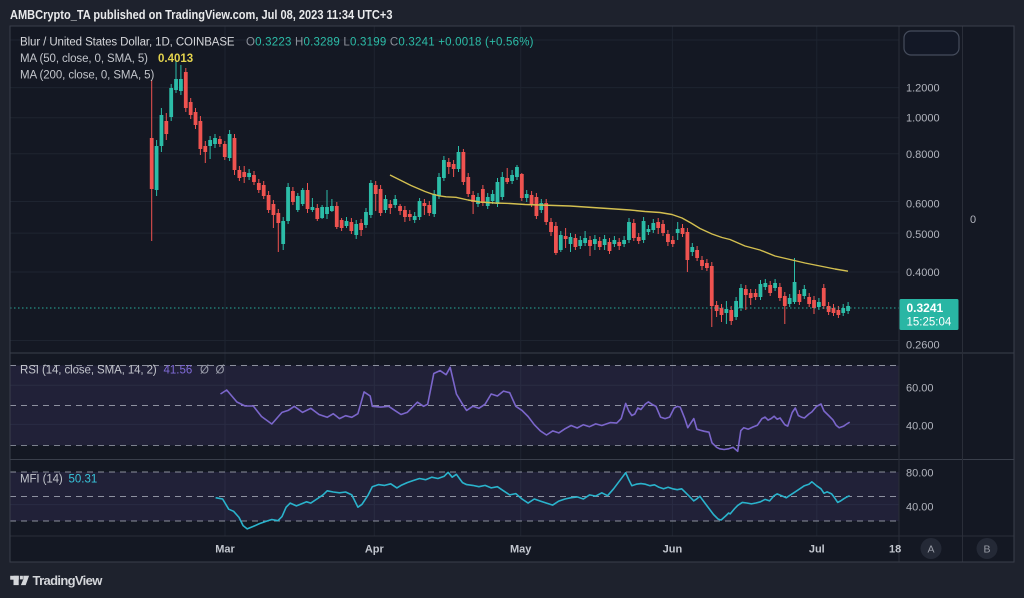 The image size is (1024, 598). I want to click on svg-text: 50.31, so click(83, 479).